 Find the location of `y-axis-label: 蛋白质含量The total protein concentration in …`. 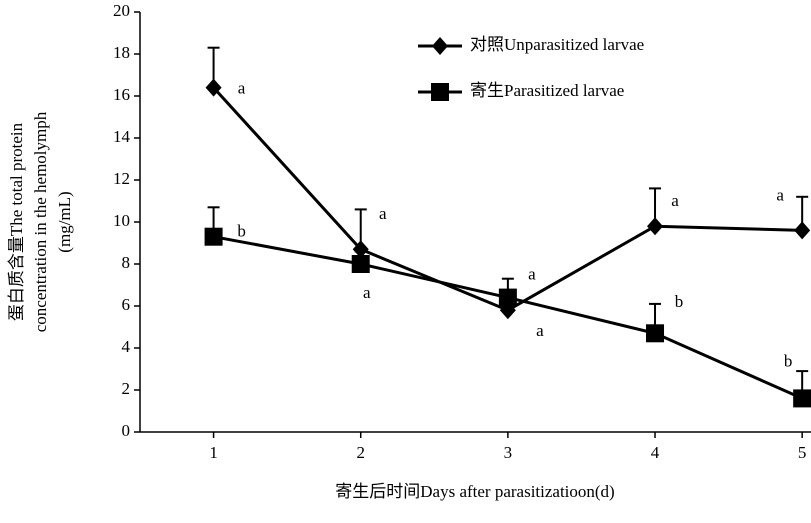

y-axis-label: 蛋白质含量The total protein concentration in … is located at coordinates (40, 221).